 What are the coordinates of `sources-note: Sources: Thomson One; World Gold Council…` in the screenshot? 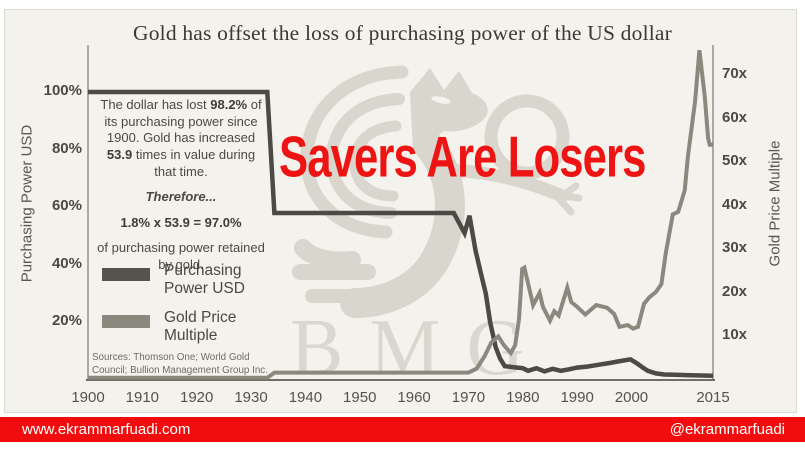 It's located at (180, 364).